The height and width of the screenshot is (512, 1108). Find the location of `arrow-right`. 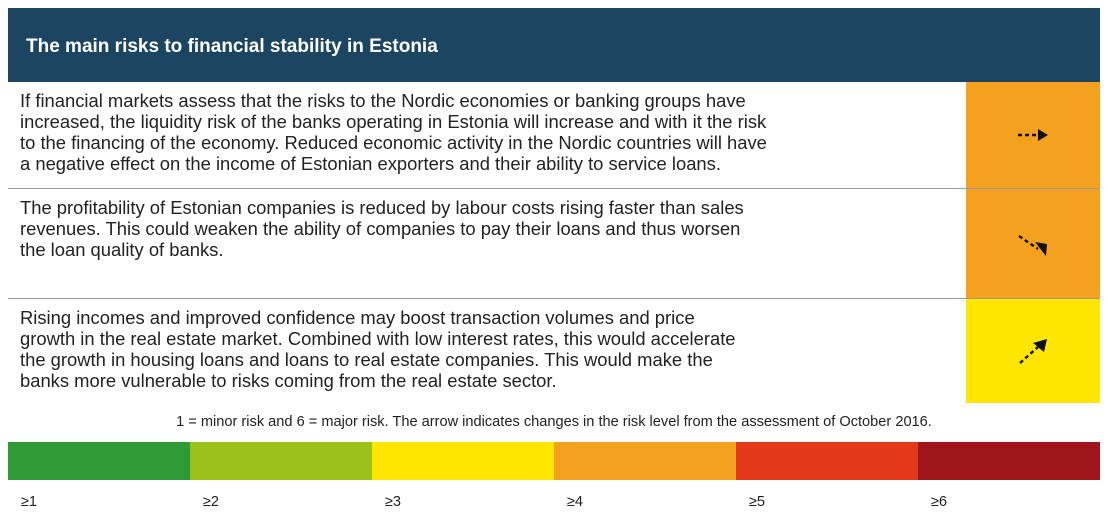

arrow-right is located at coordinates (1033, 135).